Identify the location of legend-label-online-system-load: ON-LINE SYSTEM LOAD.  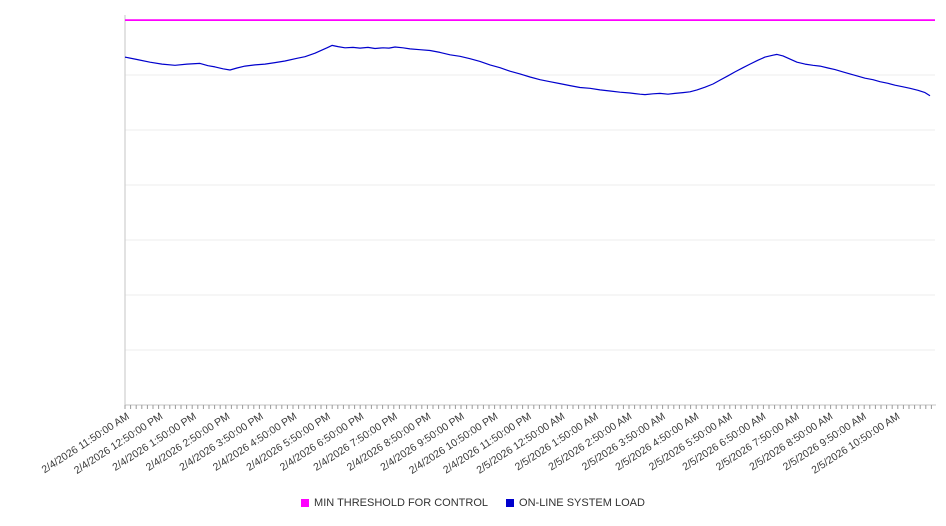
(582, 503).